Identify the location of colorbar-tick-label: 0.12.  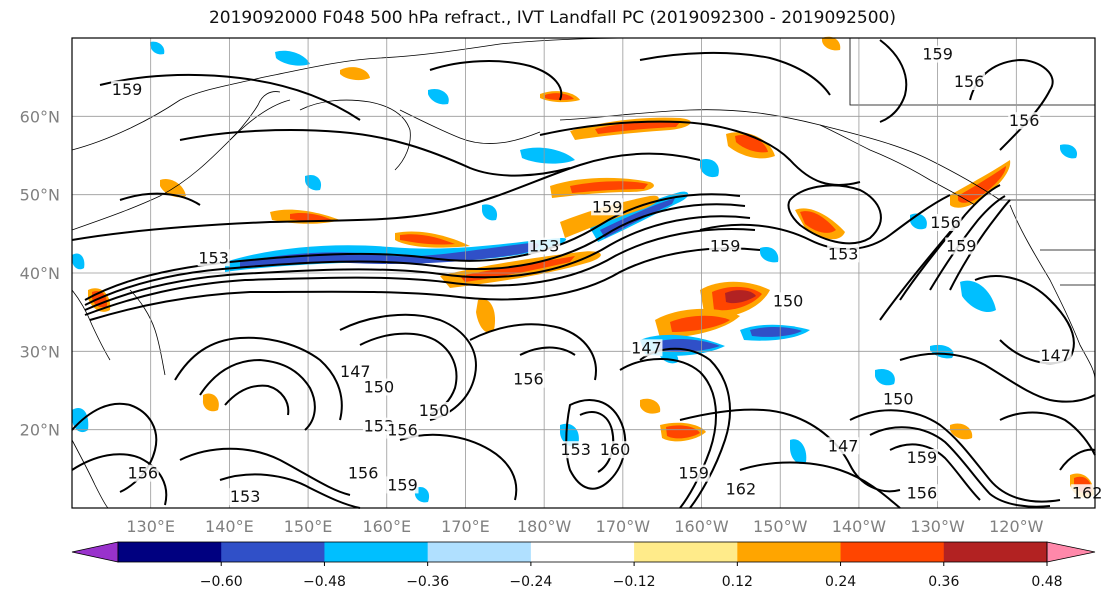
(737, 582).